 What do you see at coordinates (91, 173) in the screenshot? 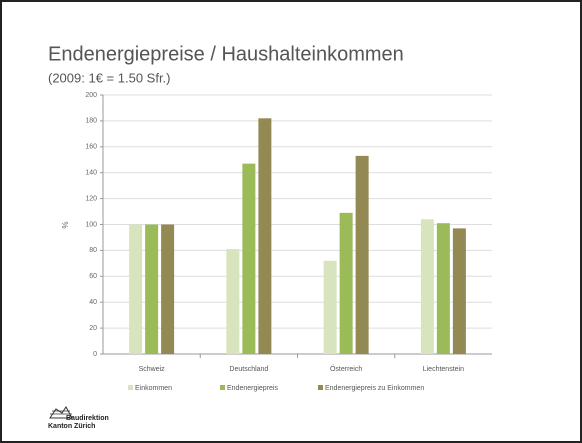
I see `y-tick-label: 140` at bounding box center [91, 173].